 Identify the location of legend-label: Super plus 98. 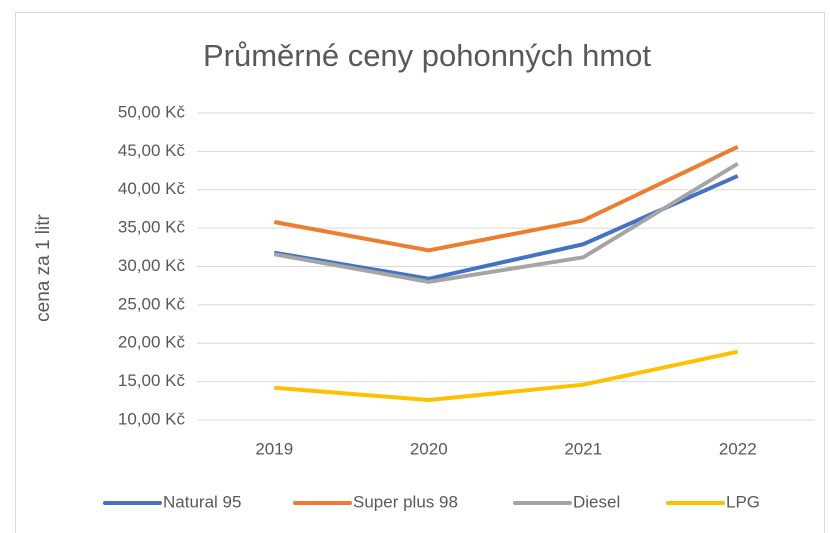
(405, 501).